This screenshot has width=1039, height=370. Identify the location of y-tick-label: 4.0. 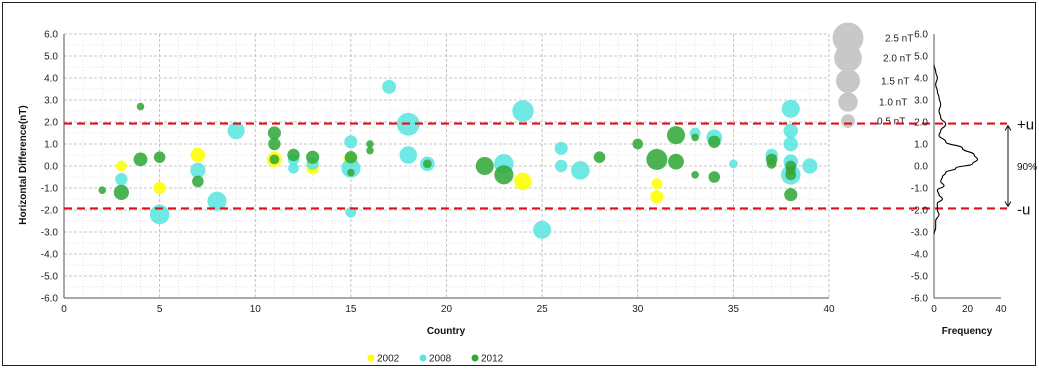
(51, 79).